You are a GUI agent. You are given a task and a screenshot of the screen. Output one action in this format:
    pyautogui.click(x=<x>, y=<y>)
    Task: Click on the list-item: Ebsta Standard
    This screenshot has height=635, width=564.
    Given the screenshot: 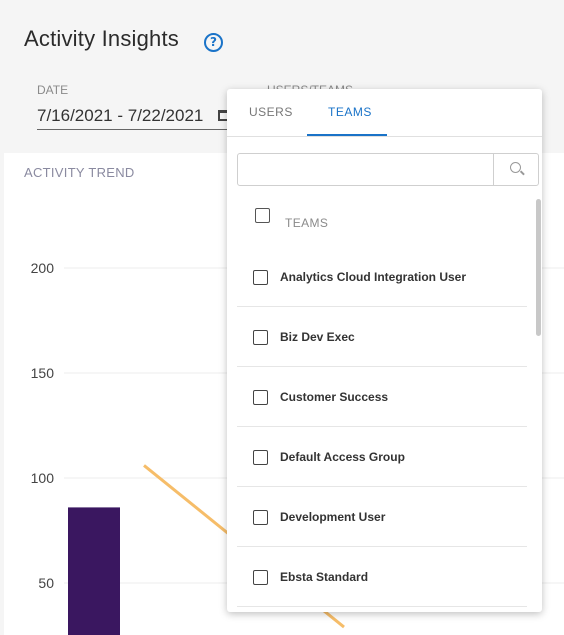 What is the action you would take?
    pyautogui.click(x=382, y=577)
    